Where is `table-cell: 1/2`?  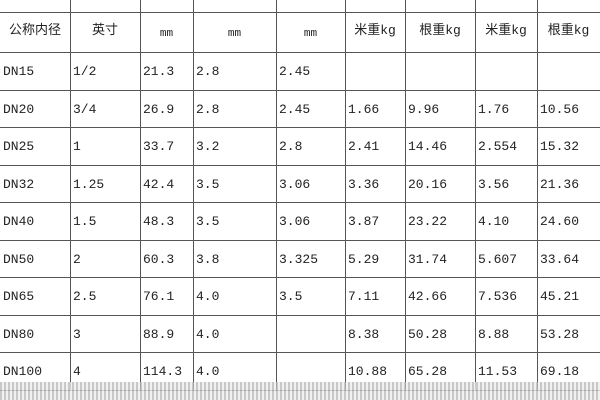 table-cell: 1/2 is located at coordinates (85, 71).